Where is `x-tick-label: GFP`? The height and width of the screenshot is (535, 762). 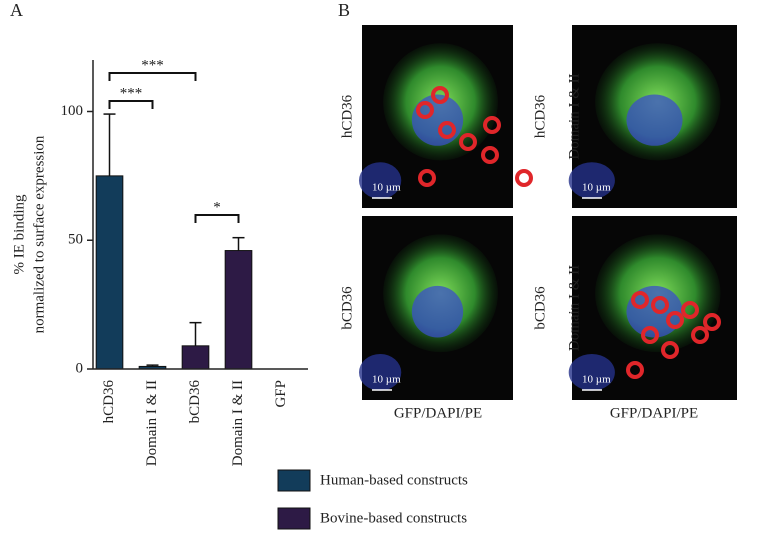 x-tick-label: GFP is located at coordinates (281, 394).